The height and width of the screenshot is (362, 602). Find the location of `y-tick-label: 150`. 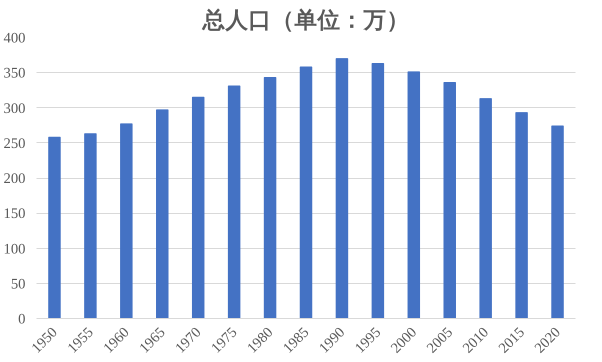

y-tick-label: 150 is located at coordinates (15, 214).